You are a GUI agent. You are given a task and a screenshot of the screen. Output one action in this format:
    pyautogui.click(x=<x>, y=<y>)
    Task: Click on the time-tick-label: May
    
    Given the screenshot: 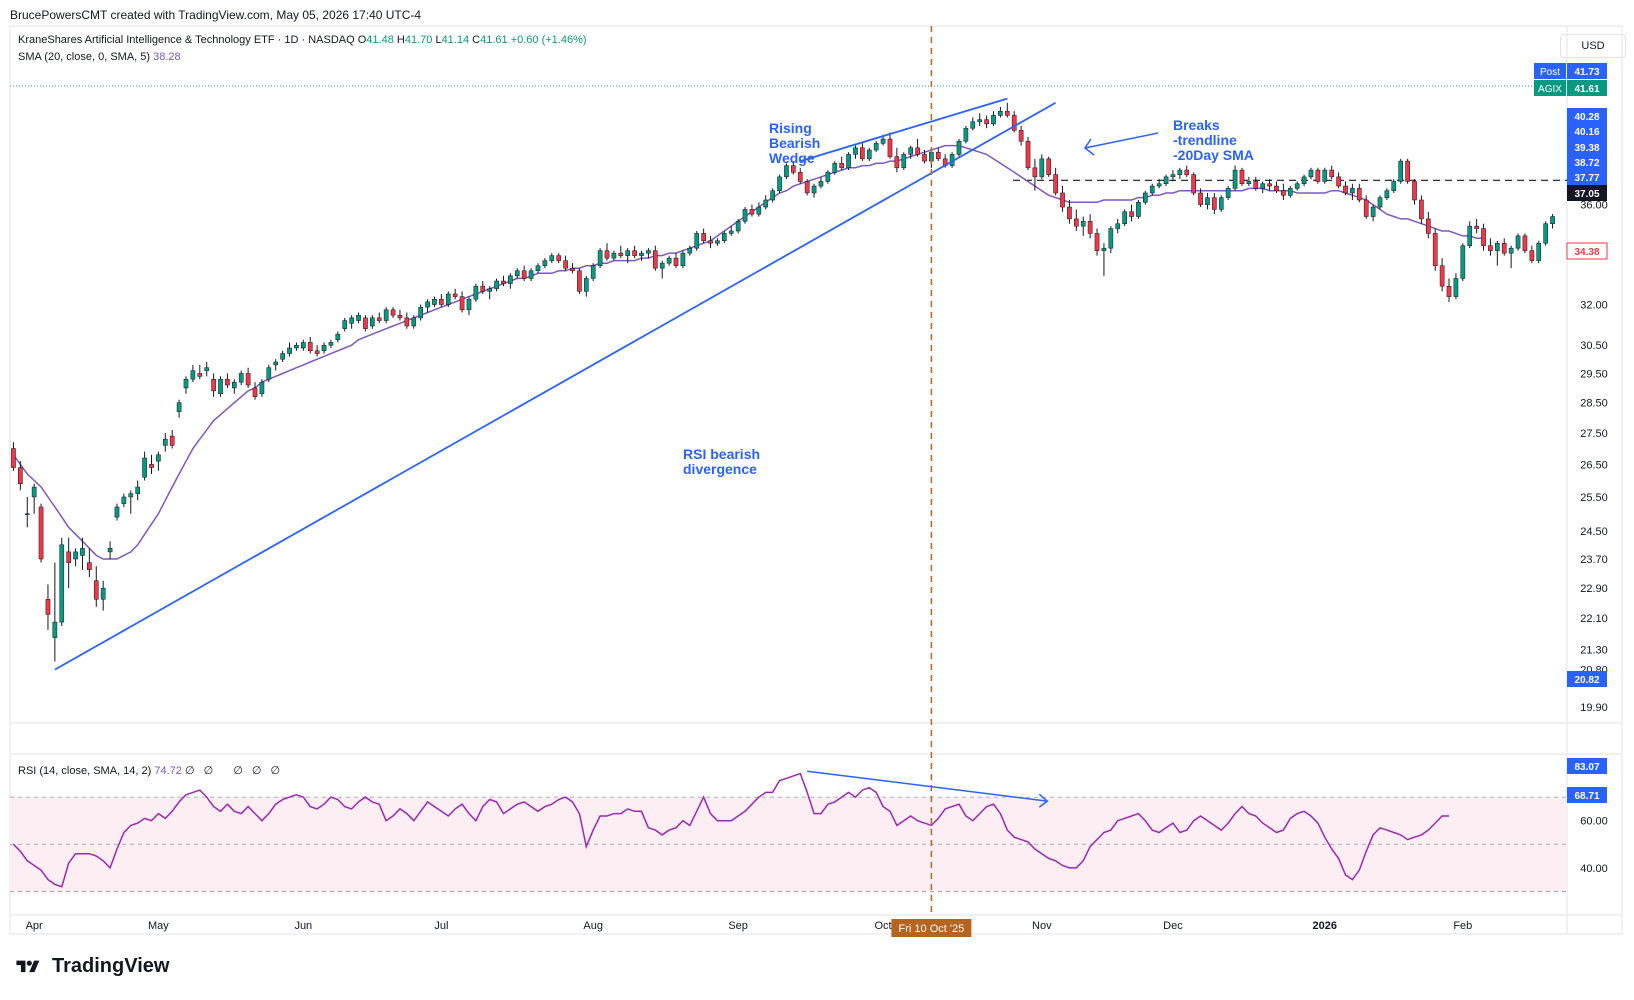 What is the action you would take?
    pyautogui.click(x=158, y=926)
    